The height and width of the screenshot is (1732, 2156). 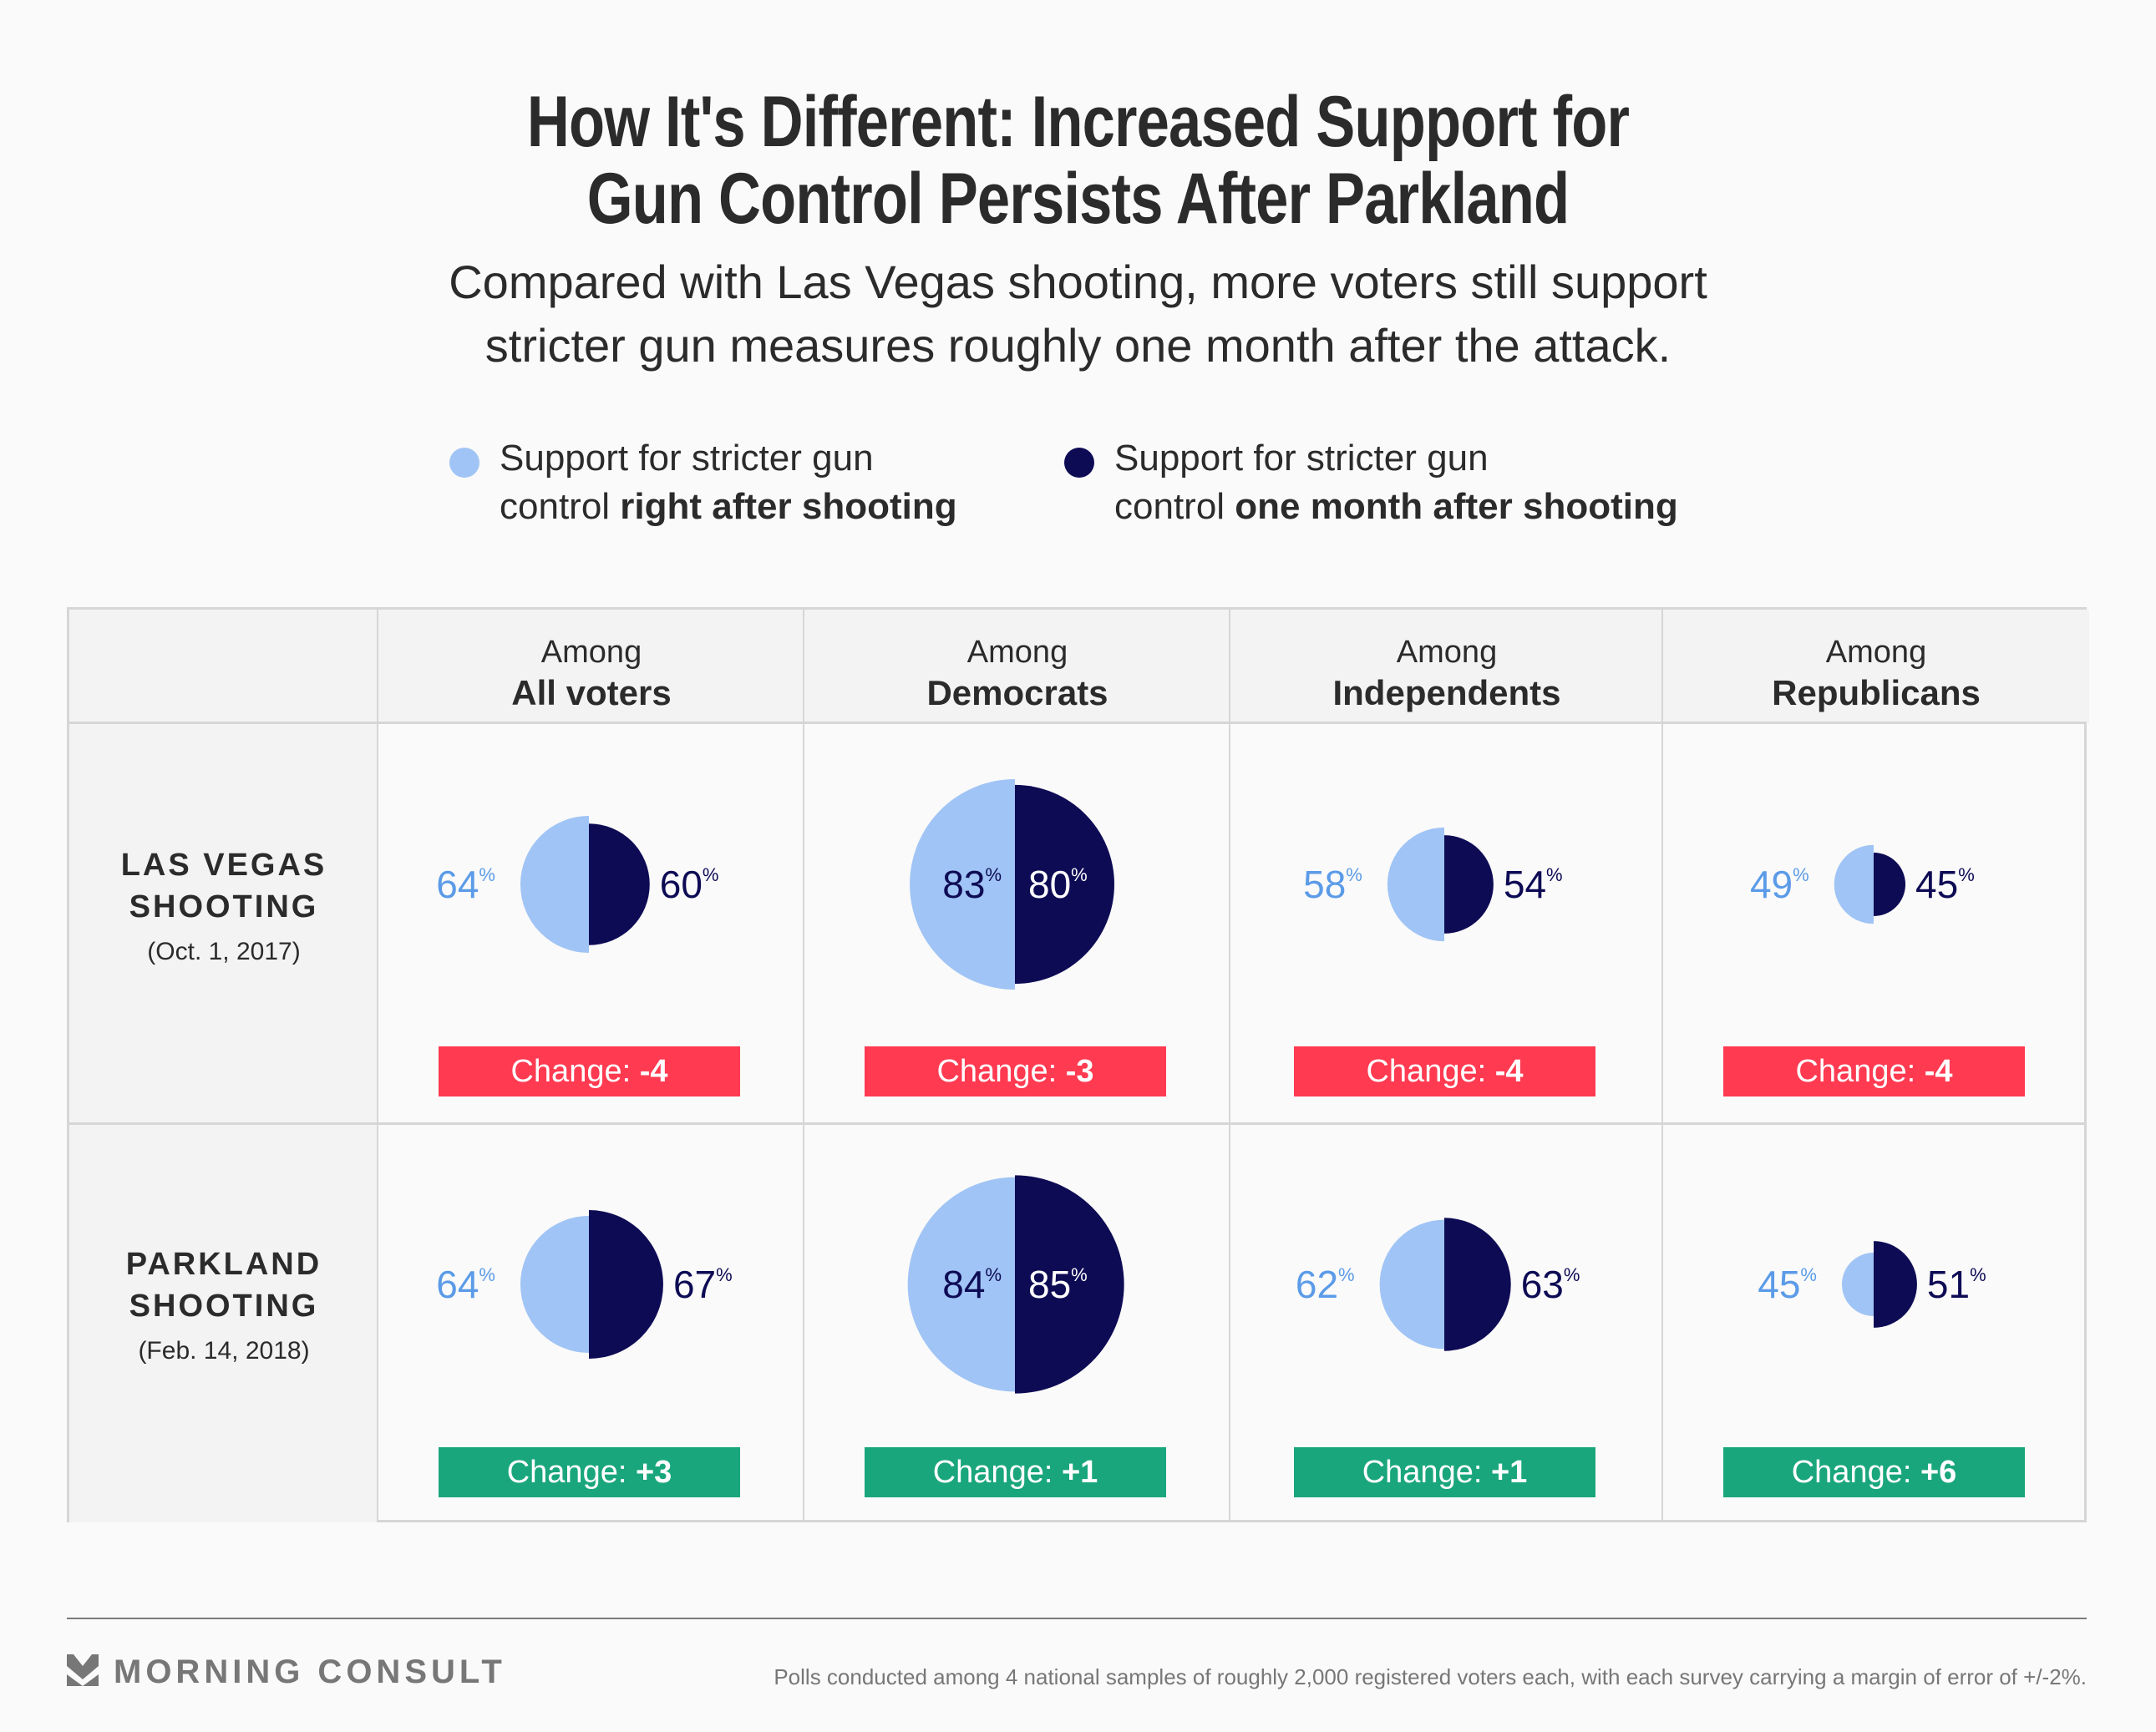 What do you see at coordinates (310, 1672) in the screenshot?
I see `brand-name: MORNING CONSULT` at bounding box center [310, 1672].